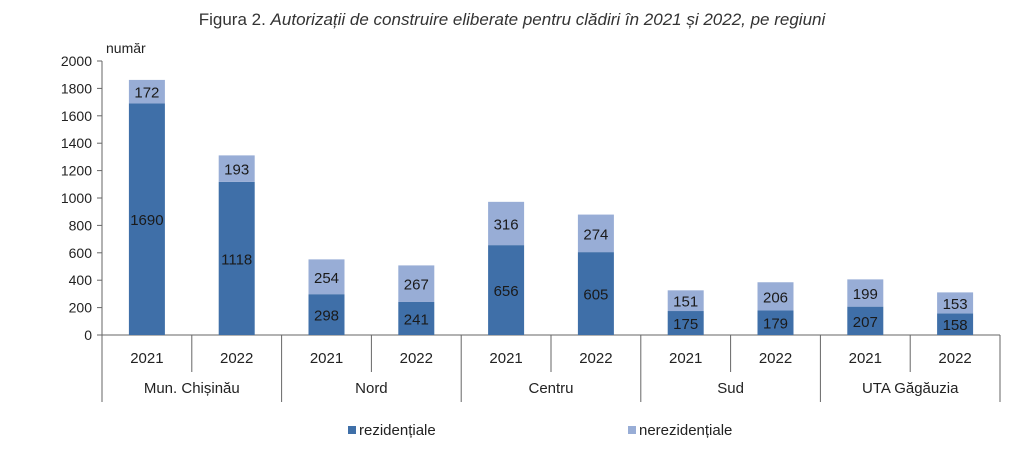  I want to click on data-label-rezidentiale: 179, so click(775, 324).